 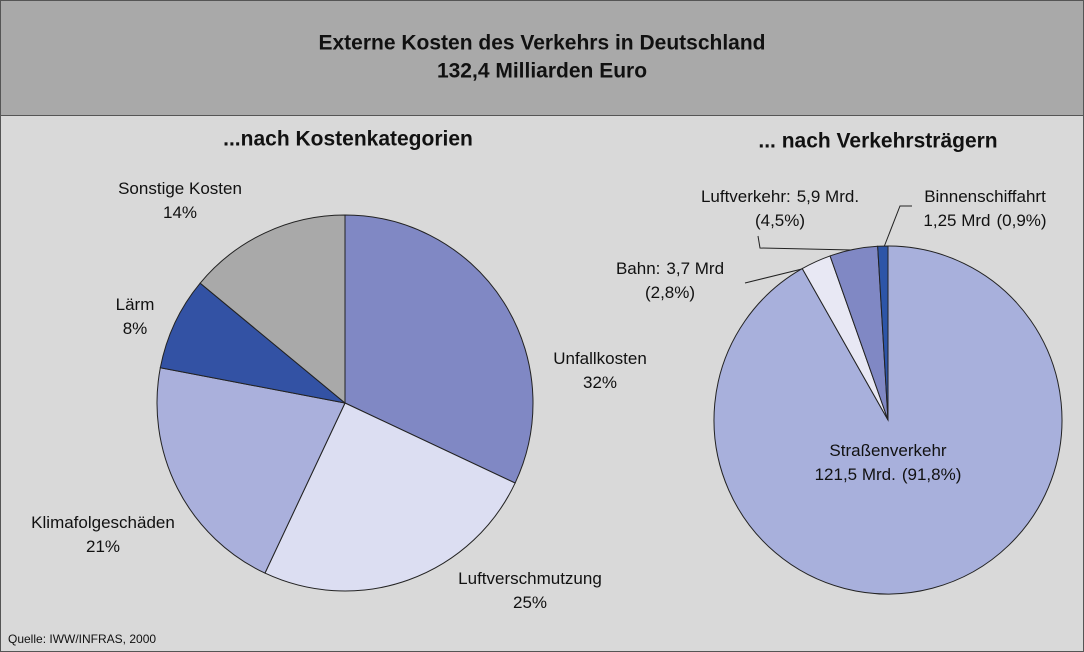 What do you see at coordinates (828, 196) in the screenshot?
I see `value-label: 5,9 Mrd.` at bounding box center [828, 196].